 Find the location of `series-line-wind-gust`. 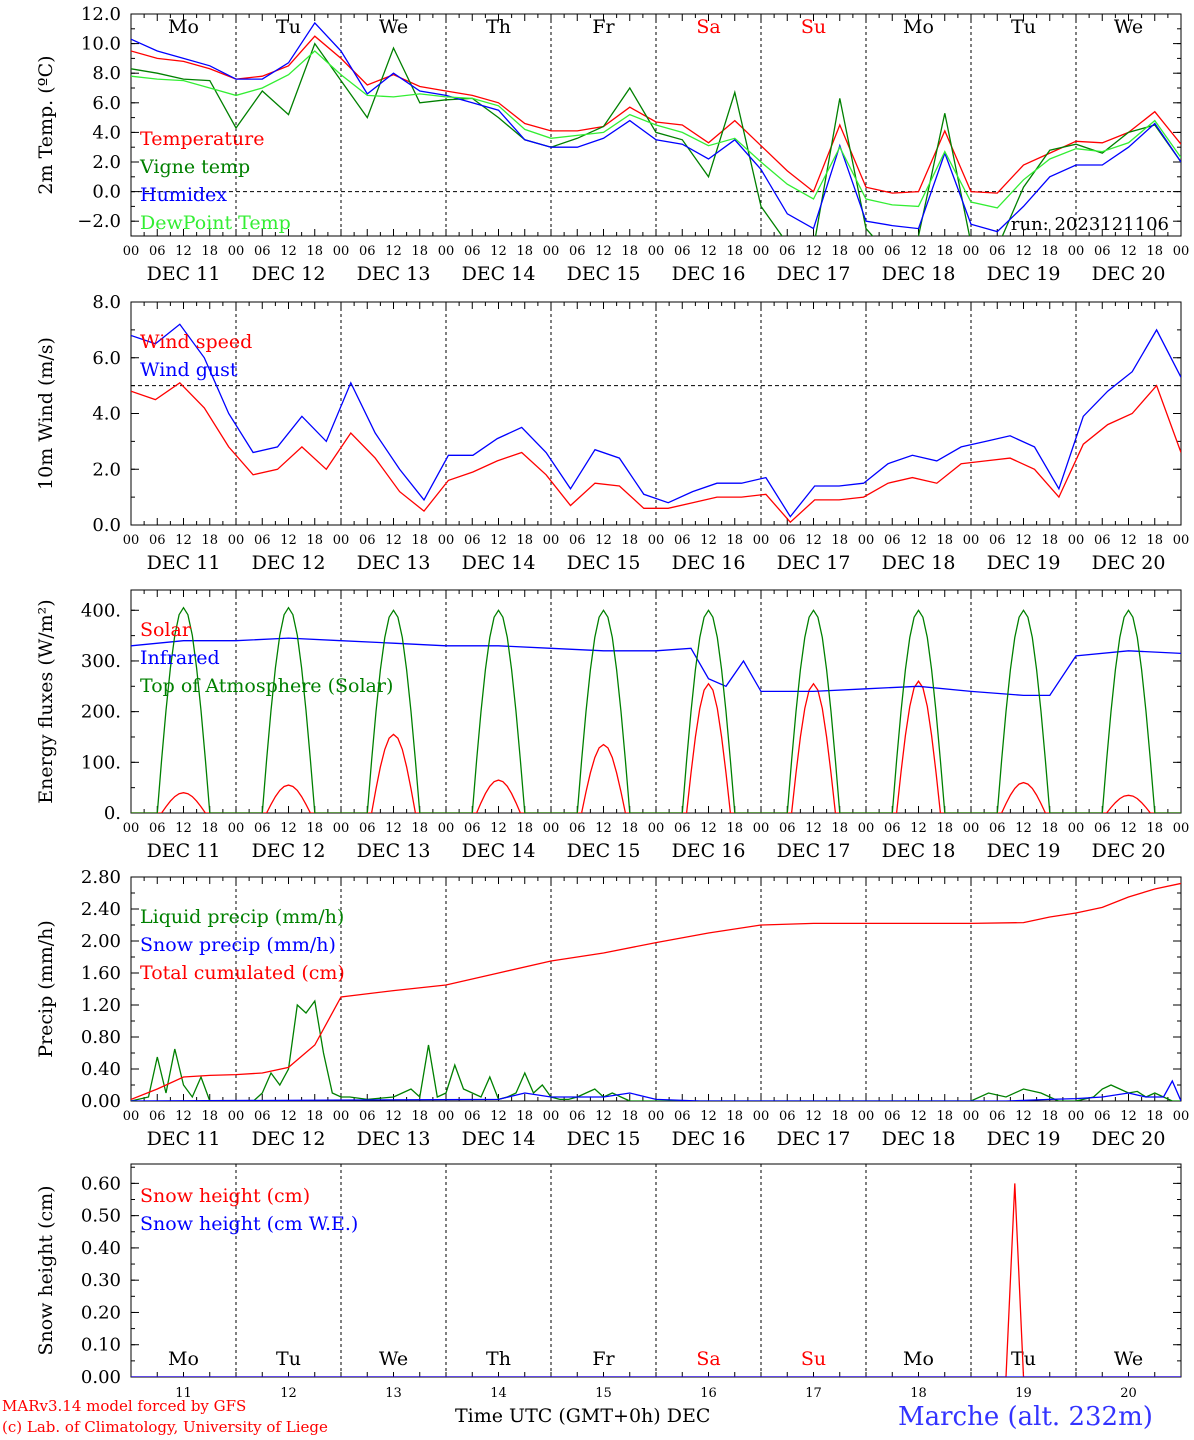

series-line-wind-gust is located at coordinates (656, 420).